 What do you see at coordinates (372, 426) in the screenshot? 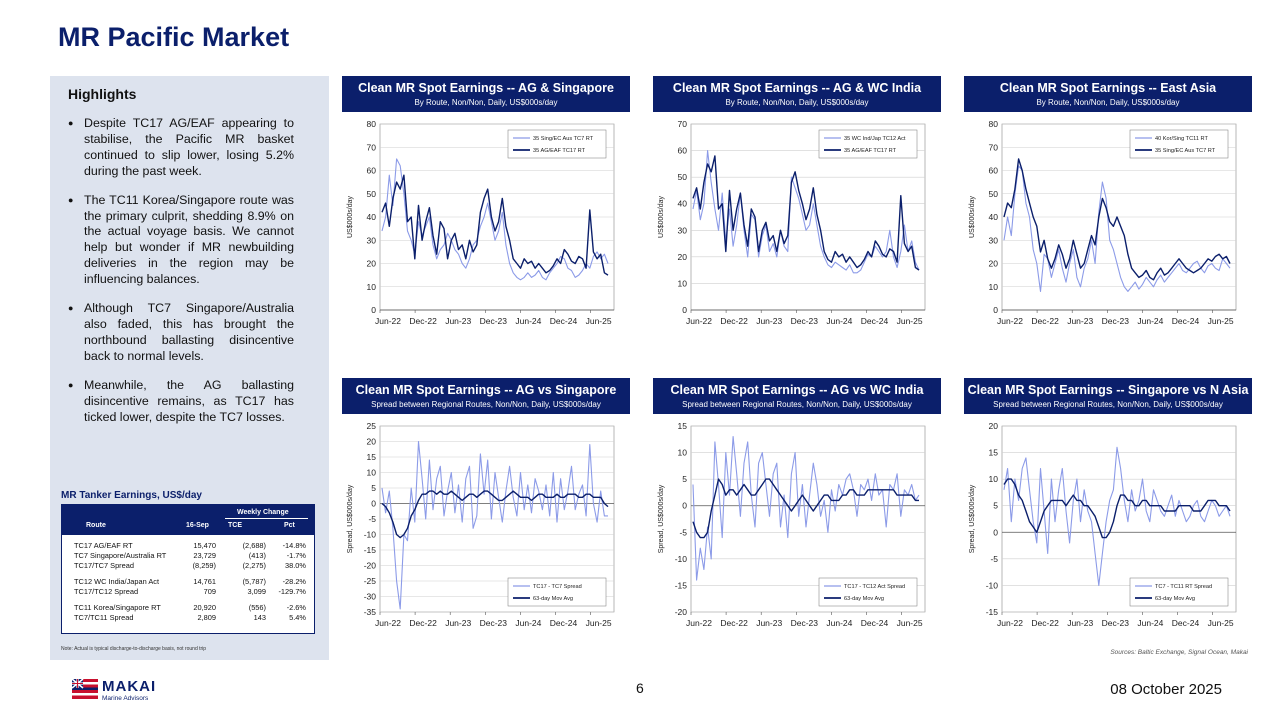
I see `y-tick-label: 25` at bounding box center [372, 426].